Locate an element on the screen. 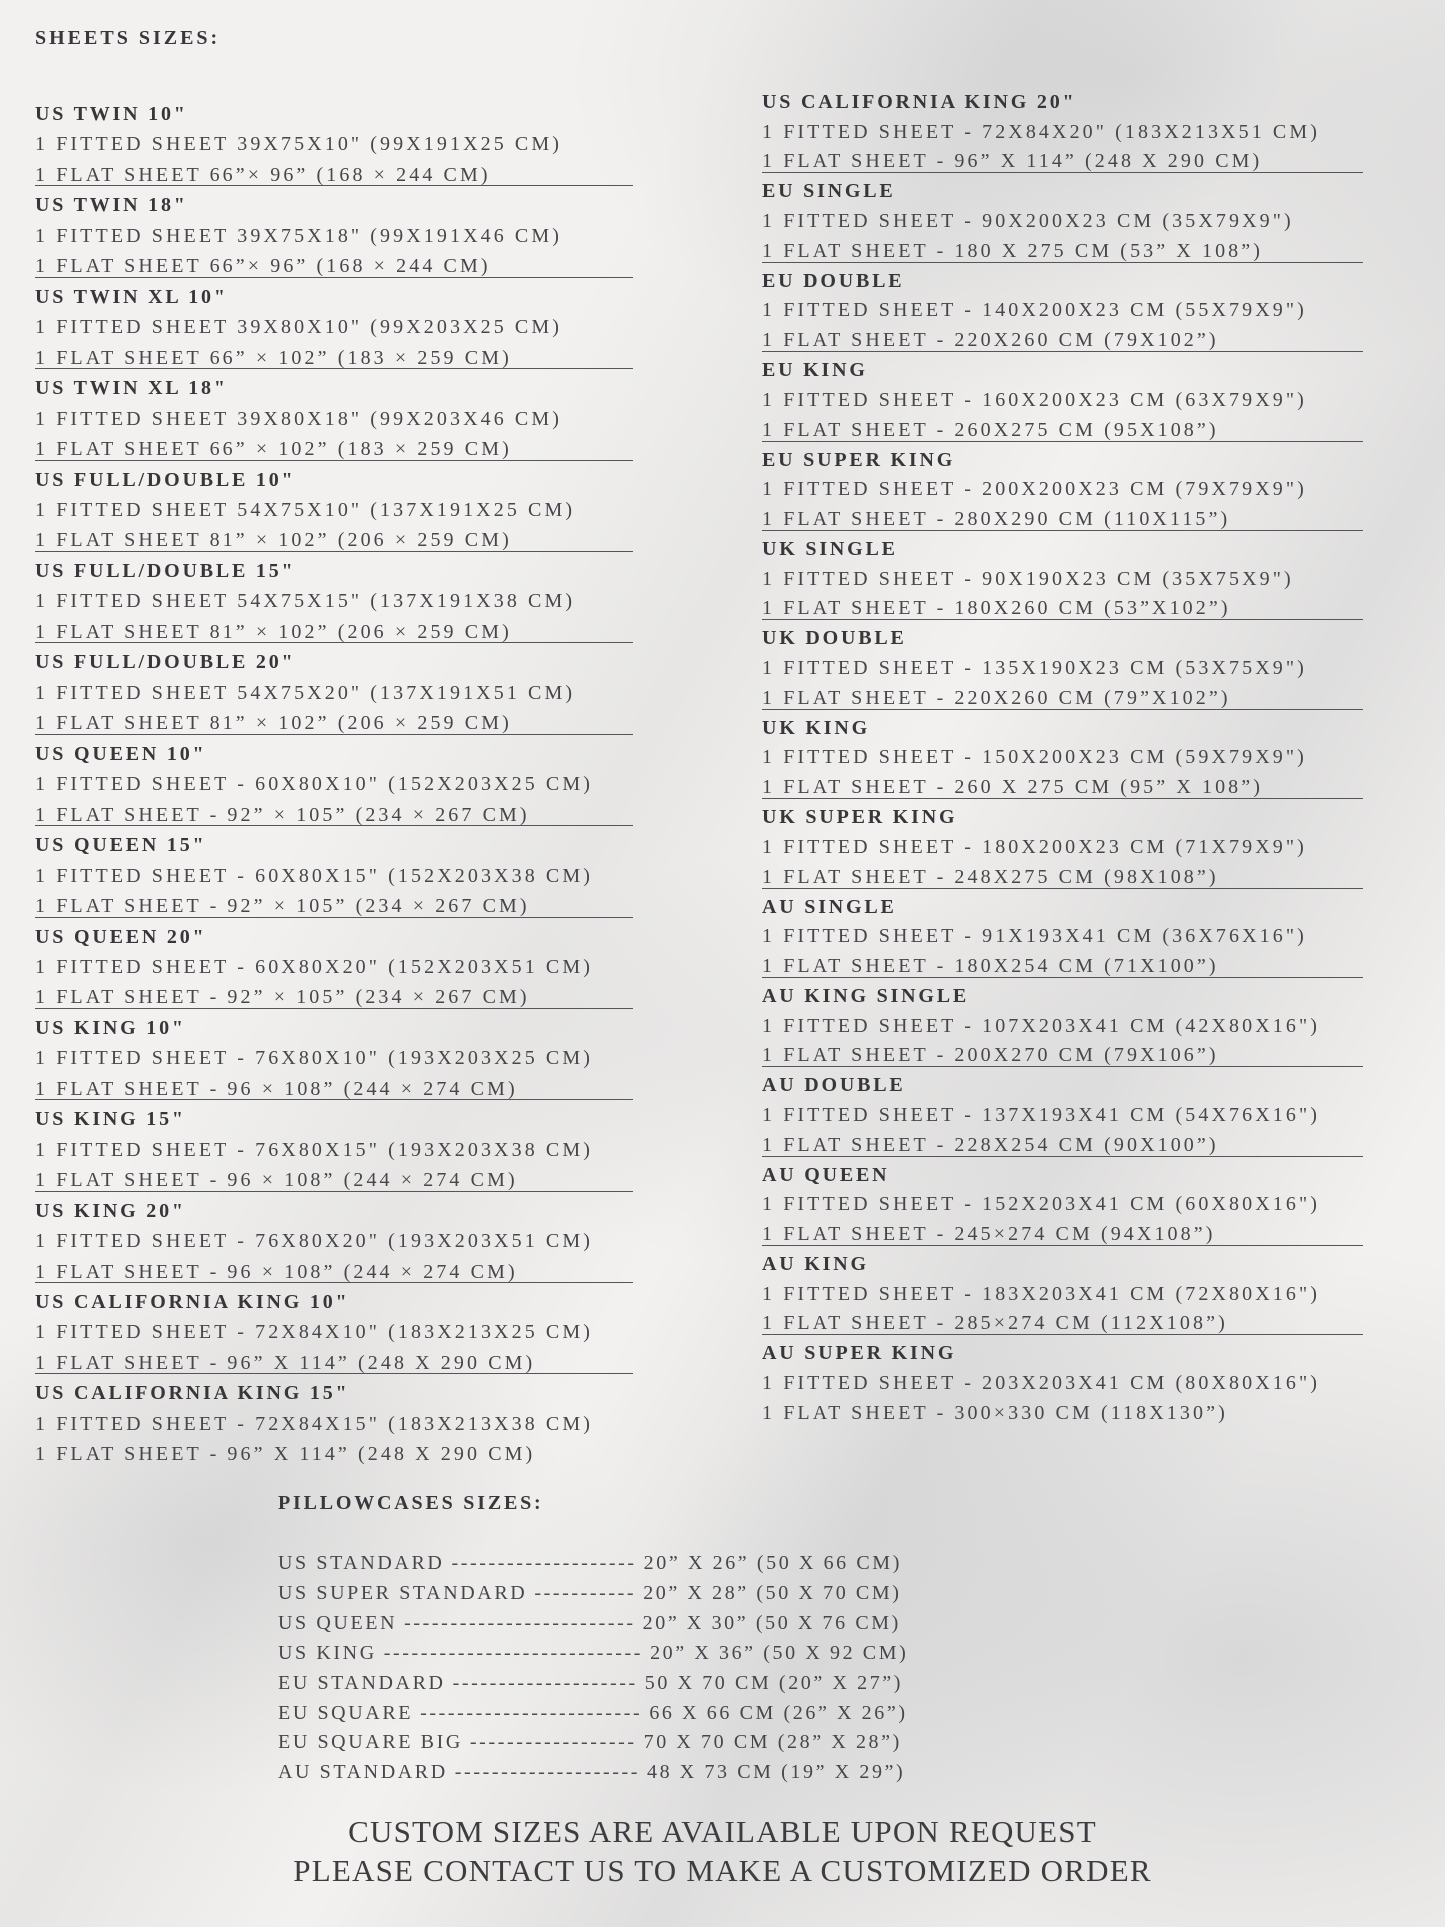 The width and height of the screenshot is (1445, 1927). size-name: AU KING is located at coordinates (815, 1264).